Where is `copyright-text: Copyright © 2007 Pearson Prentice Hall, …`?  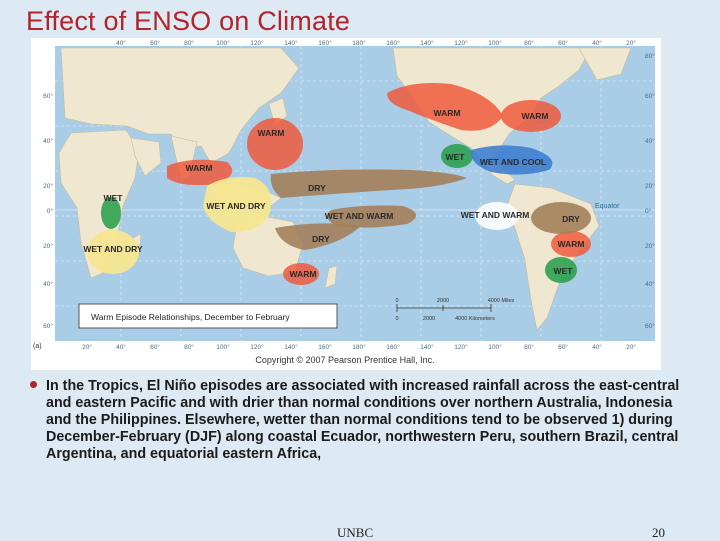
copyright-text: Copyright © 2007 Pearson Prentice Hall, … is located at coordinates (344, 360).